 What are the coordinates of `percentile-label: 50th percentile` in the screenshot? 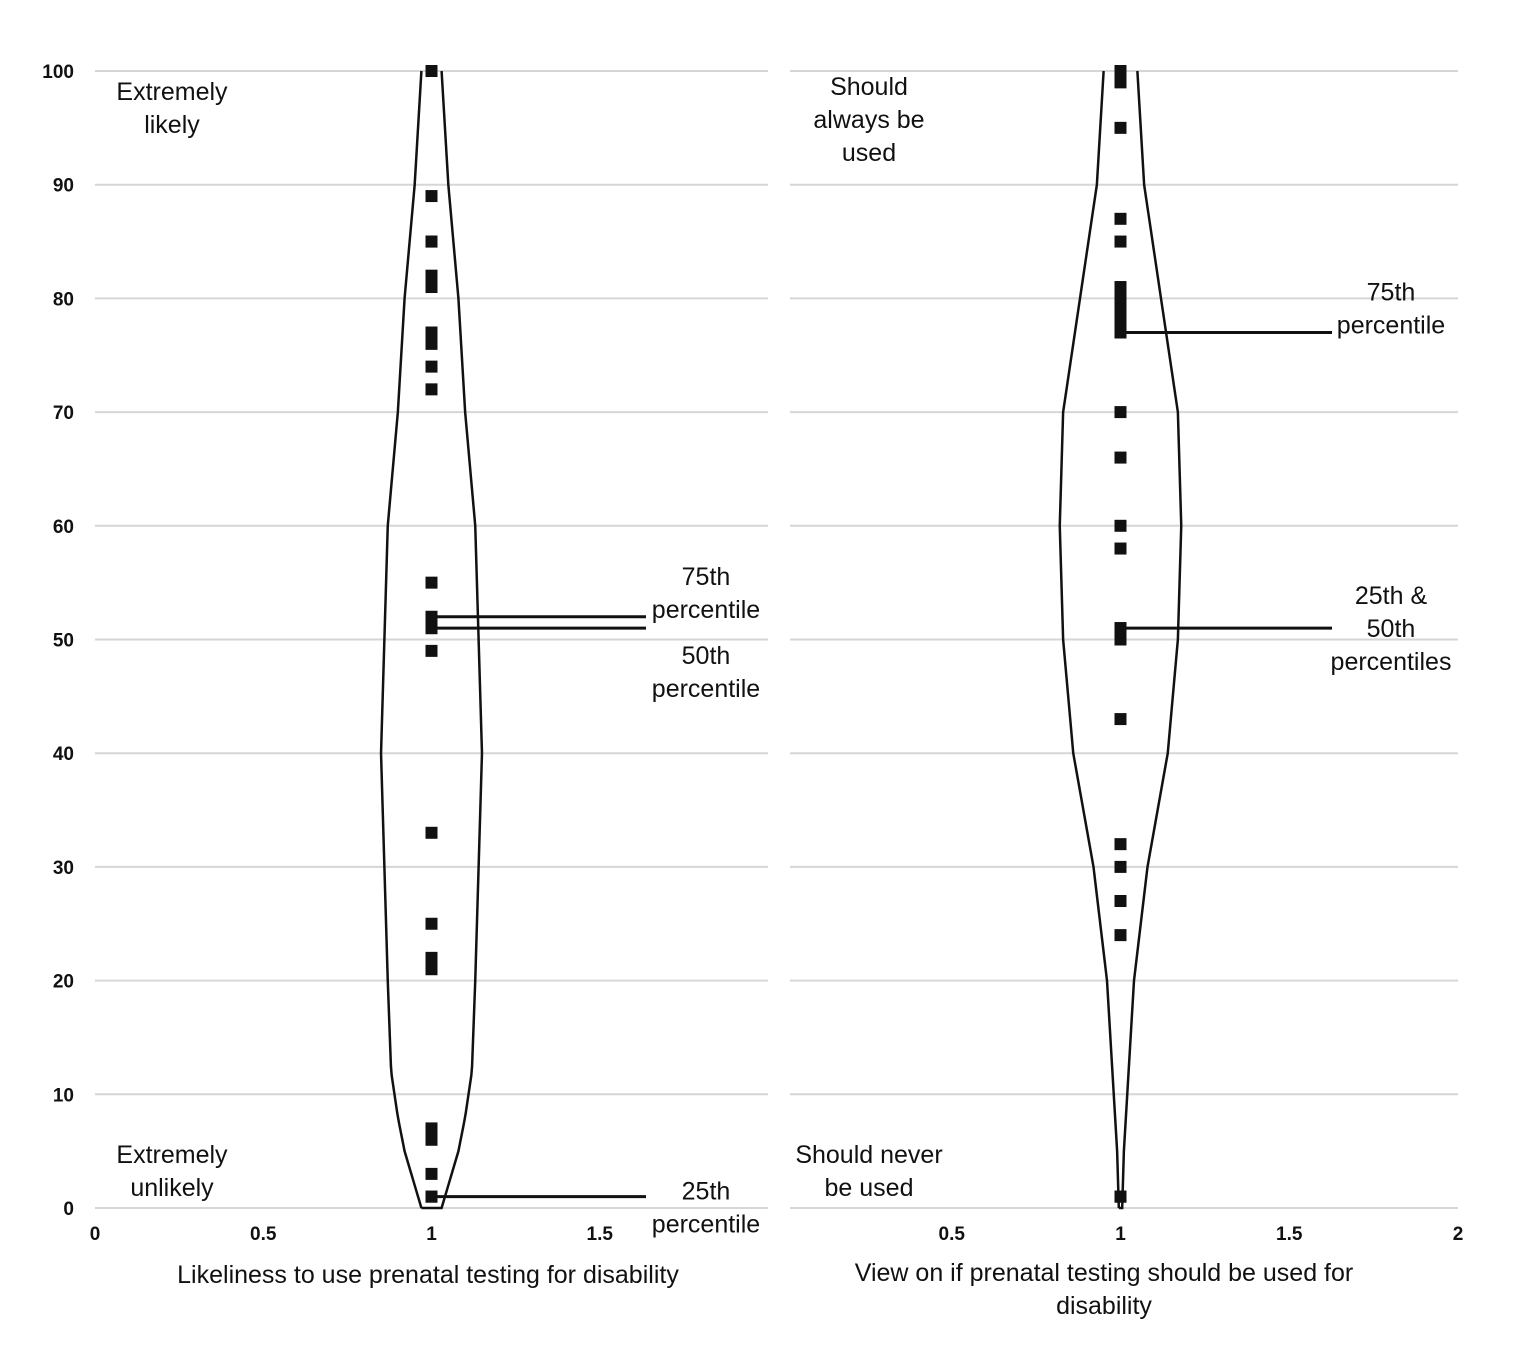 It's located at (706, 672).